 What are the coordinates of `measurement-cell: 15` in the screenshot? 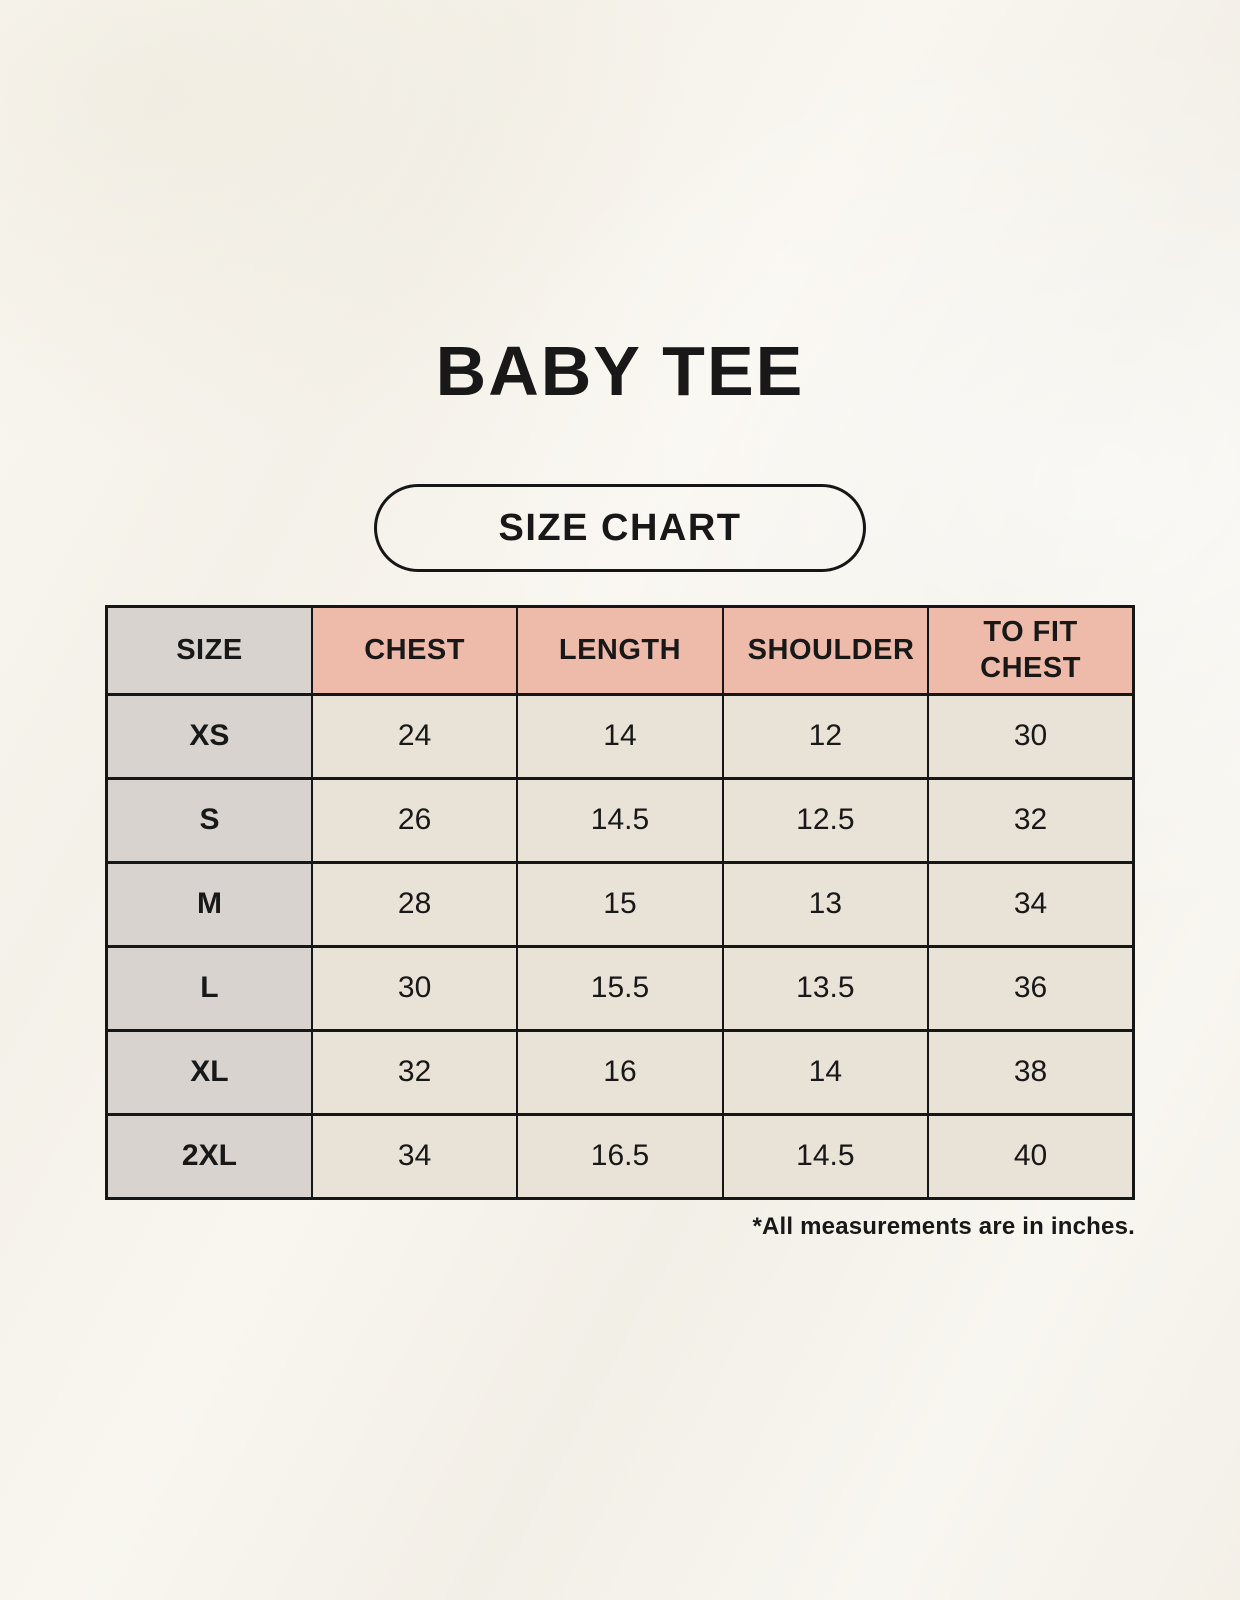 It's located at (620, 904).